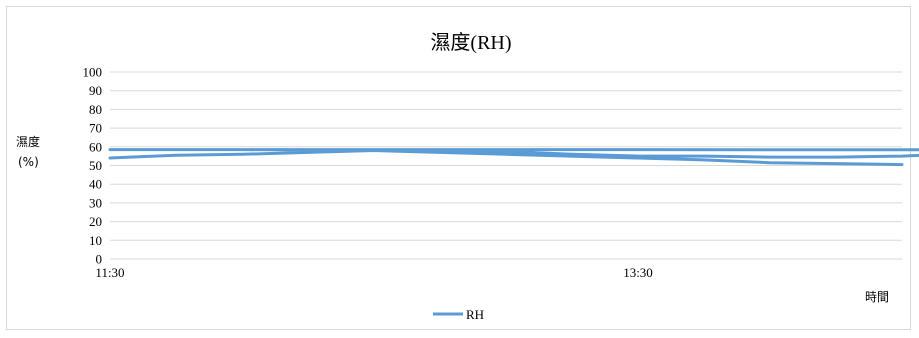 This screenshot has width=919, height=338. Describe the element at coordinates (95, 165) in the screenshot. I see `y-tick-label: 50` at that location.